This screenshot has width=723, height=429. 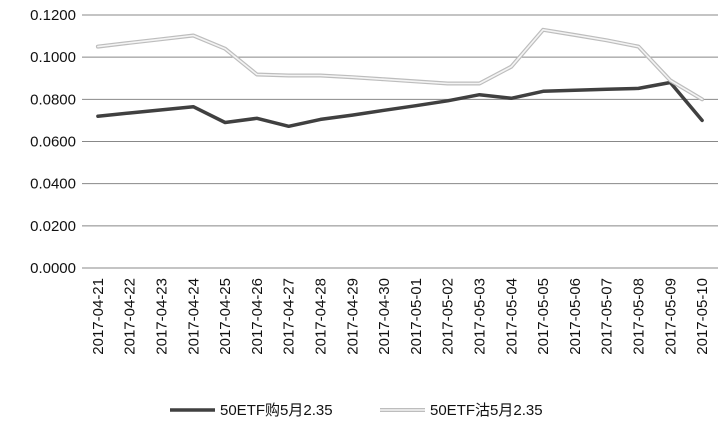 What do you see at coordinates (321, 316) in the screenshot?
I see `x-tick-label: 2017-04-28` at bounding box center [321, 316].